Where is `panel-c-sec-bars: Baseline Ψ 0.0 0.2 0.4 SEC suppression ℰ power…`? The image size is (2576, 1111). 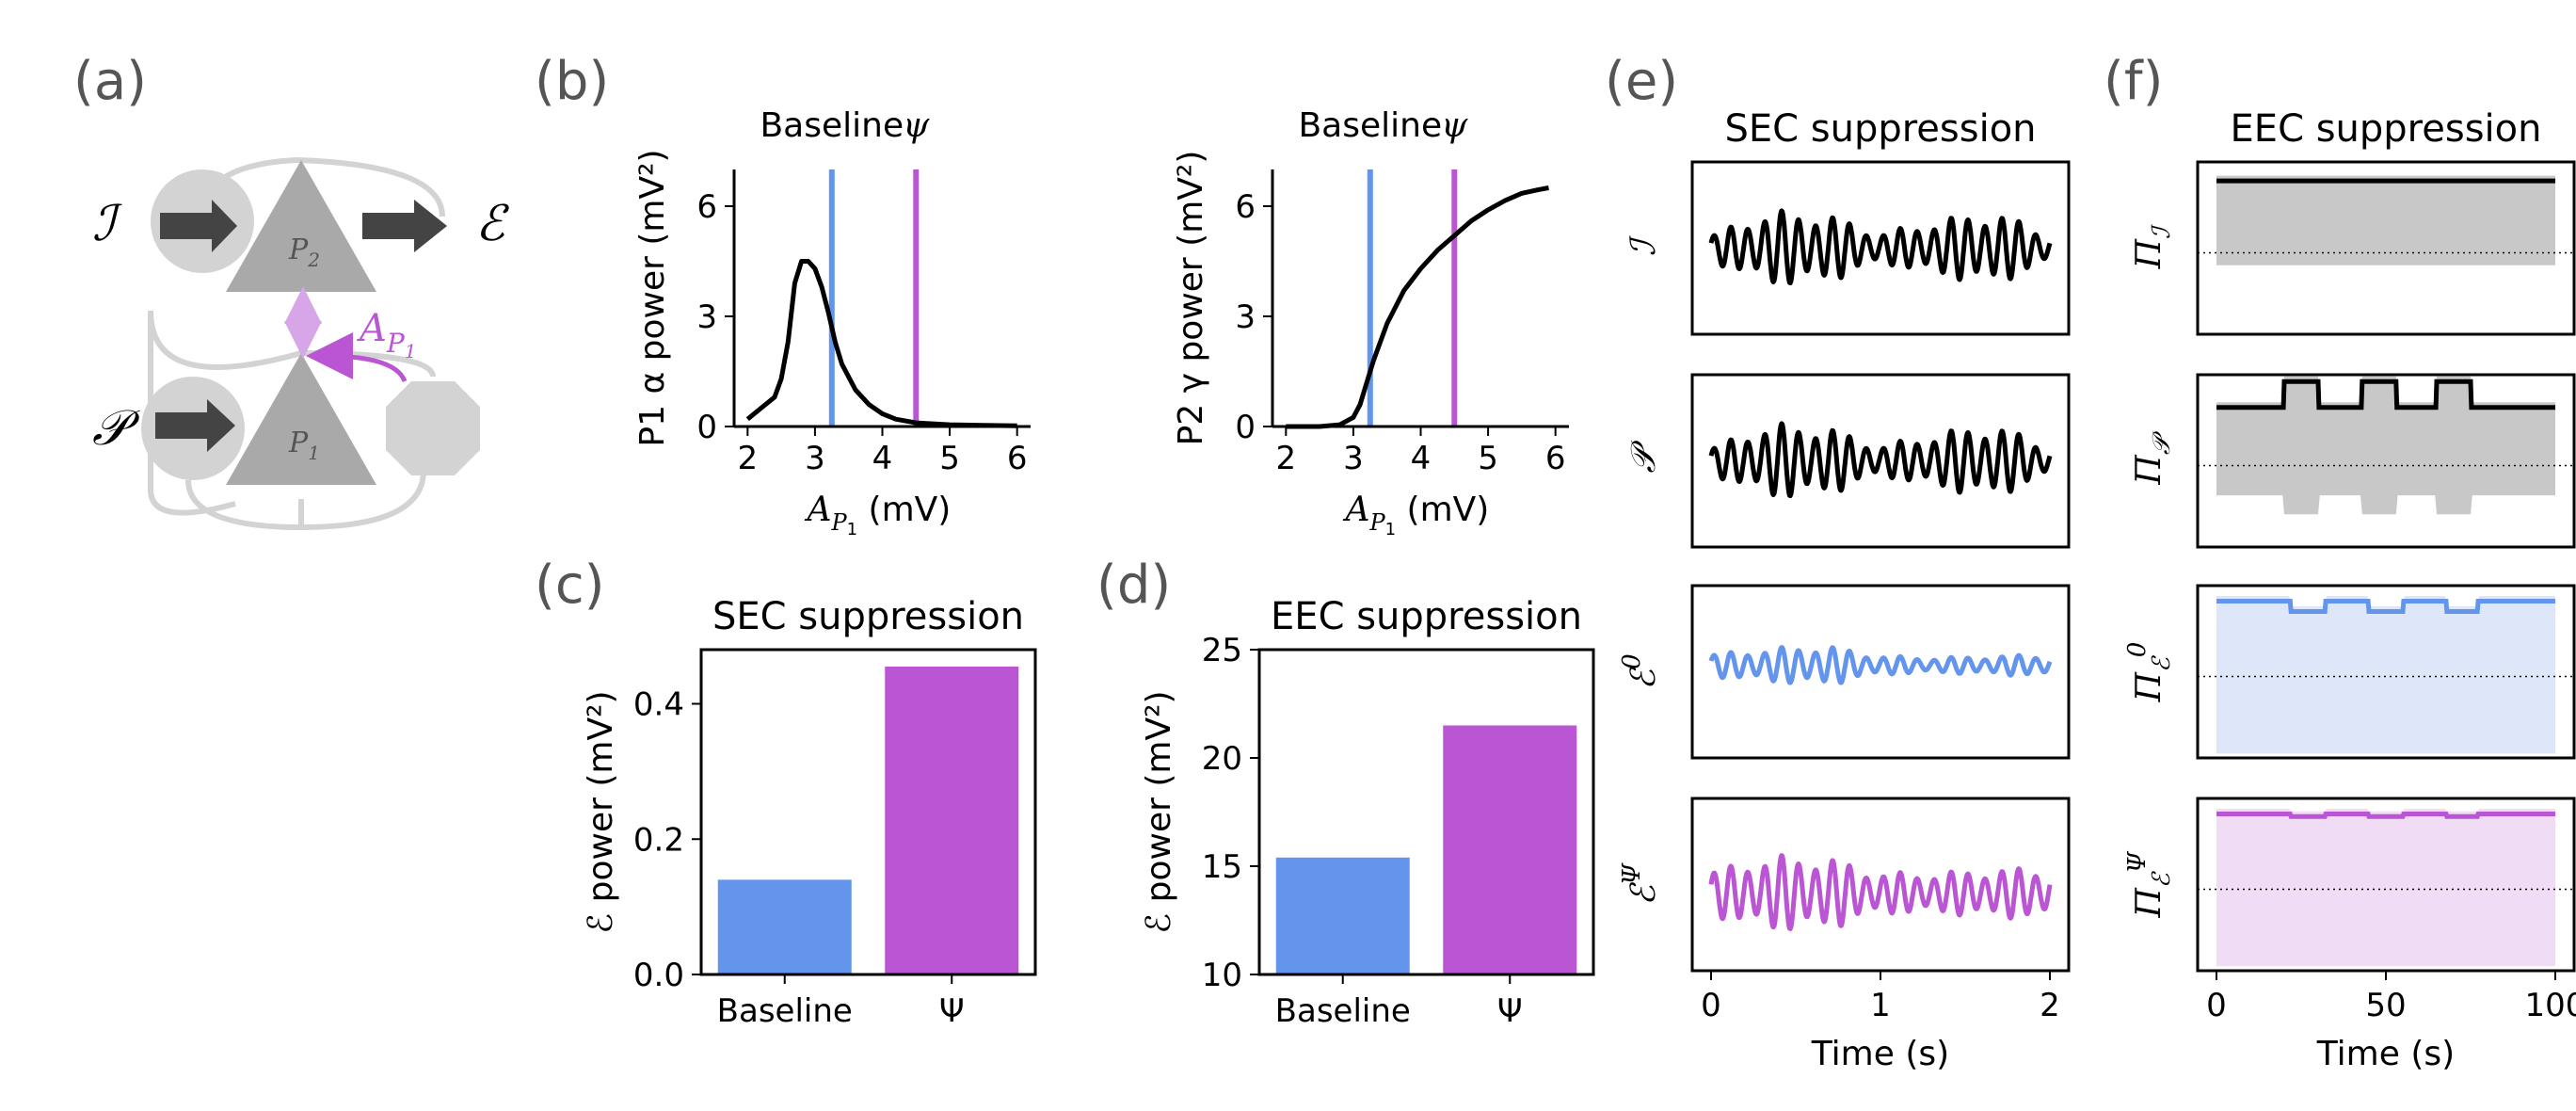 panel-c-sec-bars: Baseline Ψ 0.0 0.2 0.4 SEC suppression ℰ power… is located at coordinates (809, 812).